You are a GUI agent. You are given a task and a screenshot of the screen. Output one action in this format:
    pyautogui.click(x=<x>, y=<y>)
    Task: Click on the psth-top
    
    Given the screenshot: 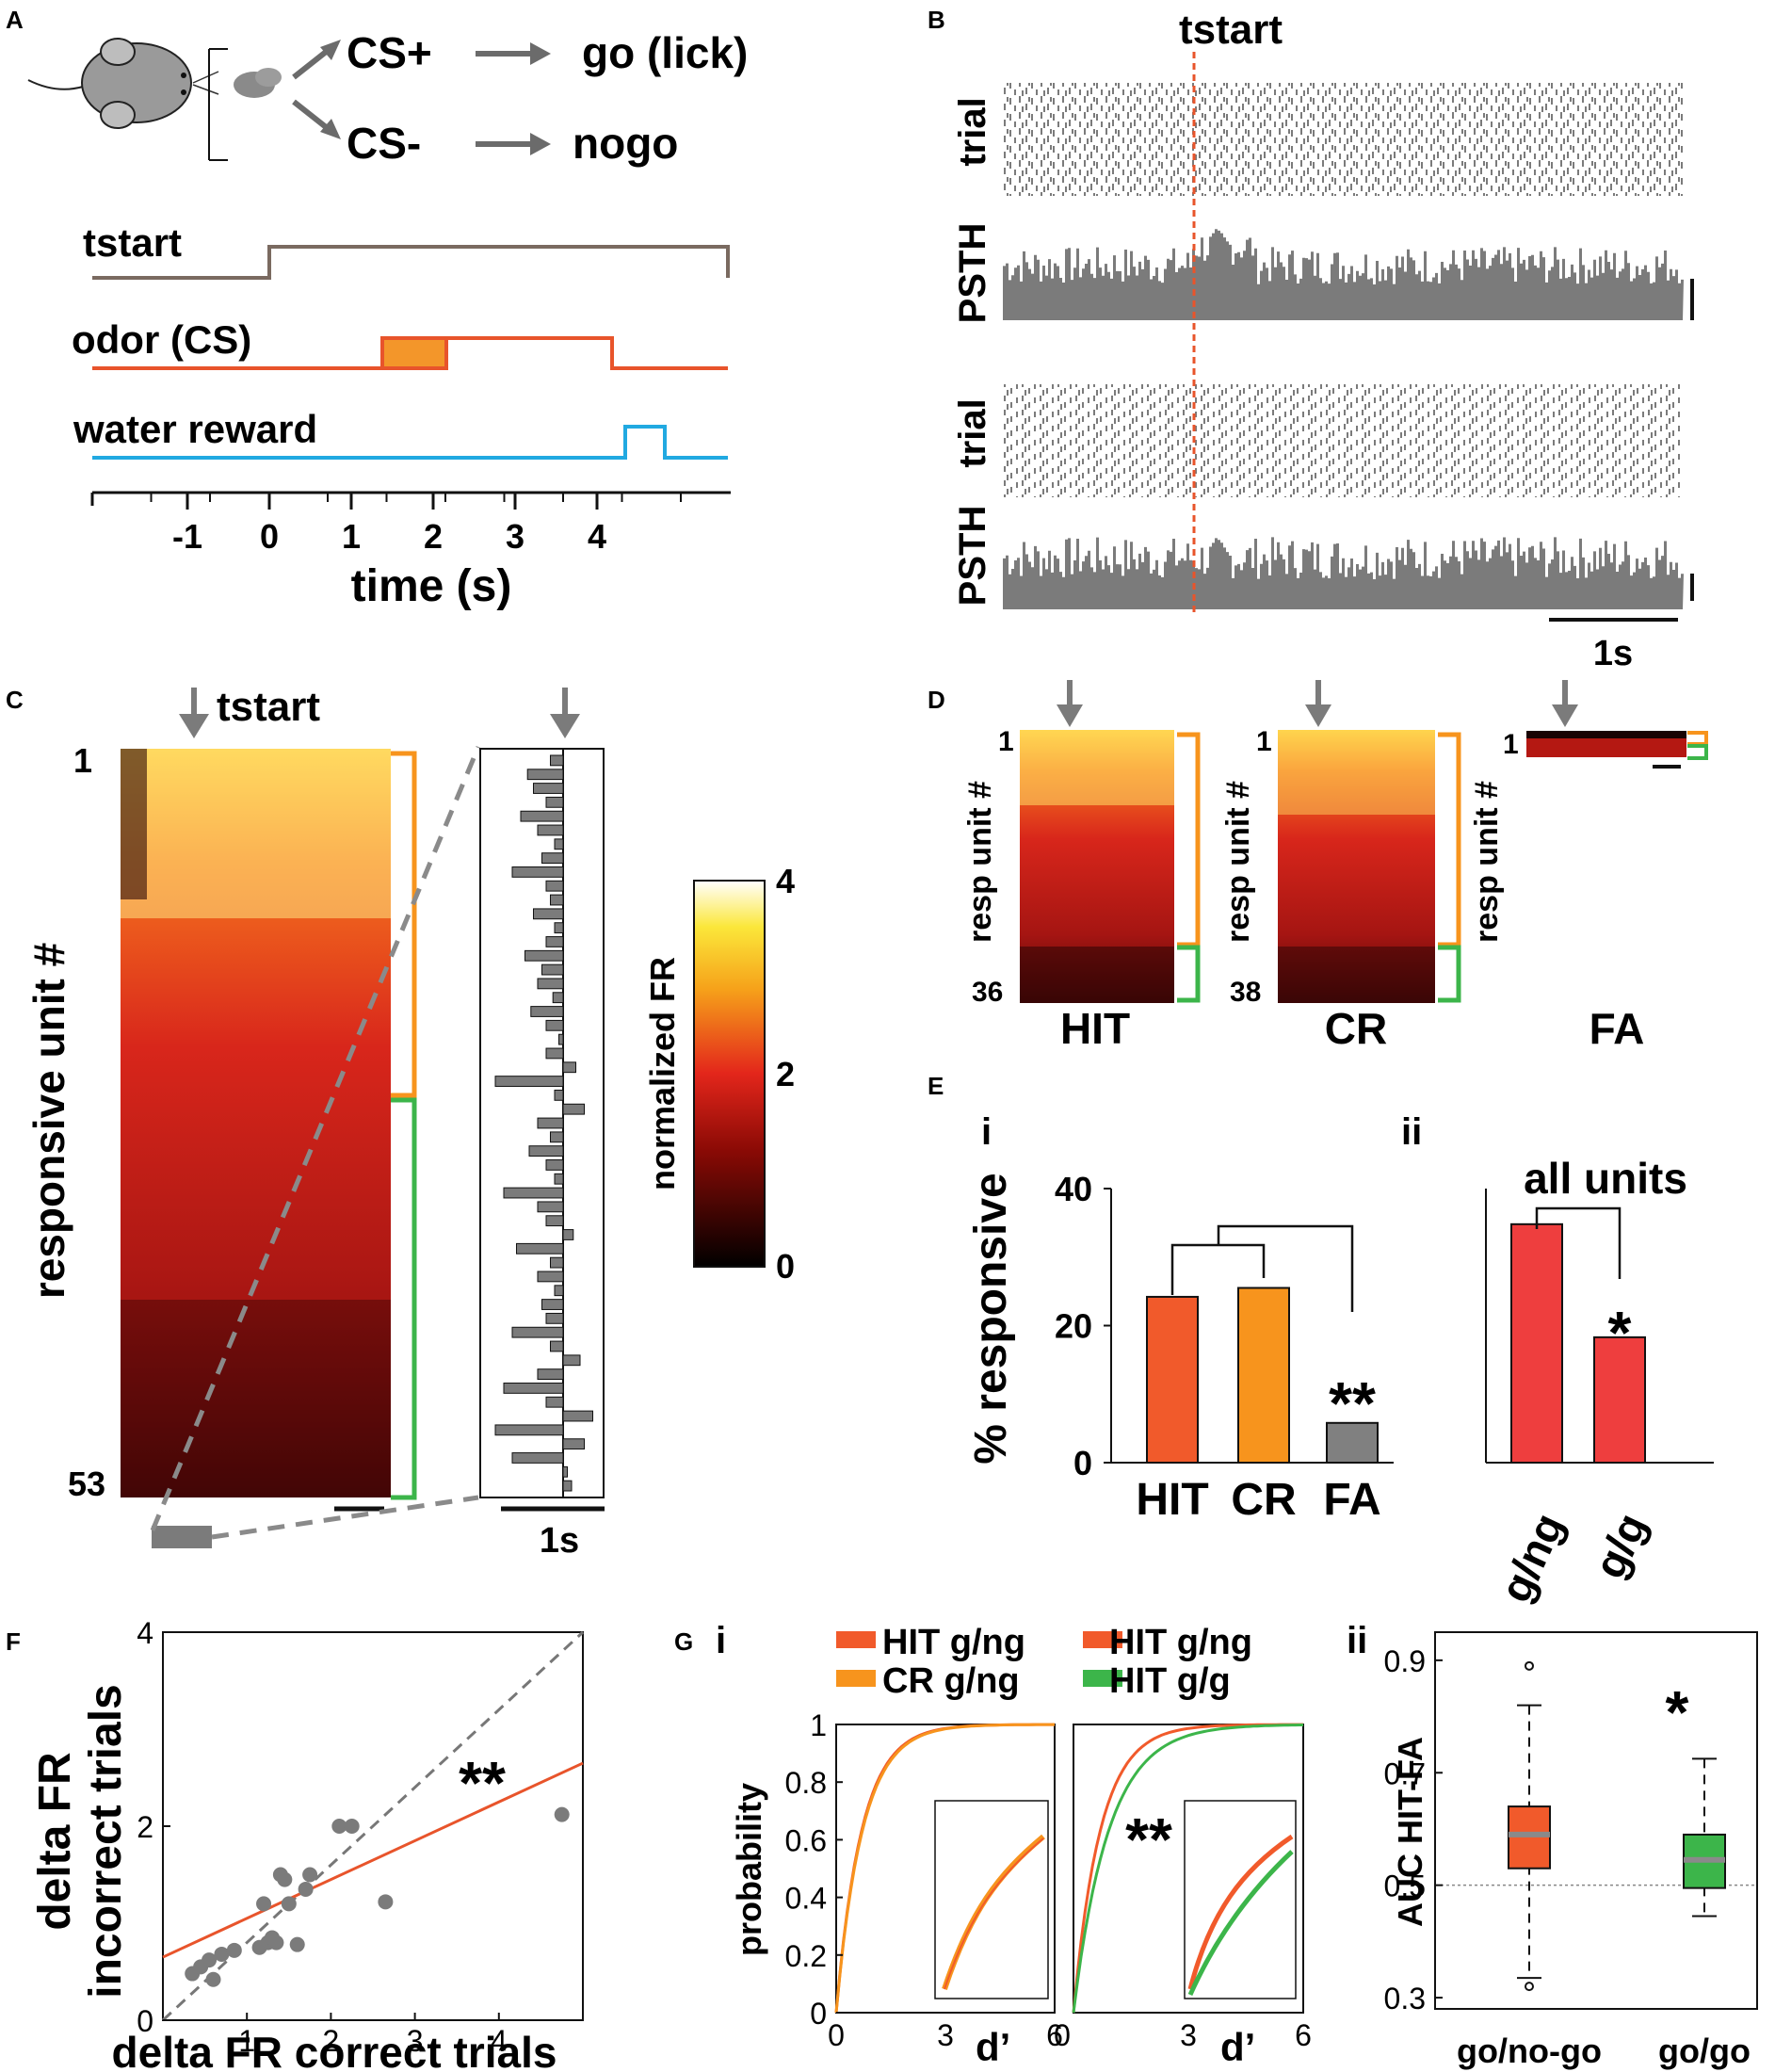 What is the action you would take?
    pyautogui.click(x=1343, y=275)
    